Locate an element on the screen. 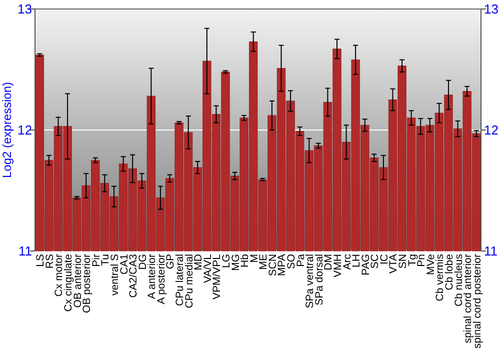 Image resolution: width=500 pixels, height=350 pixels. x-tick-label: CPu medial is located at coordinates (189, 281).